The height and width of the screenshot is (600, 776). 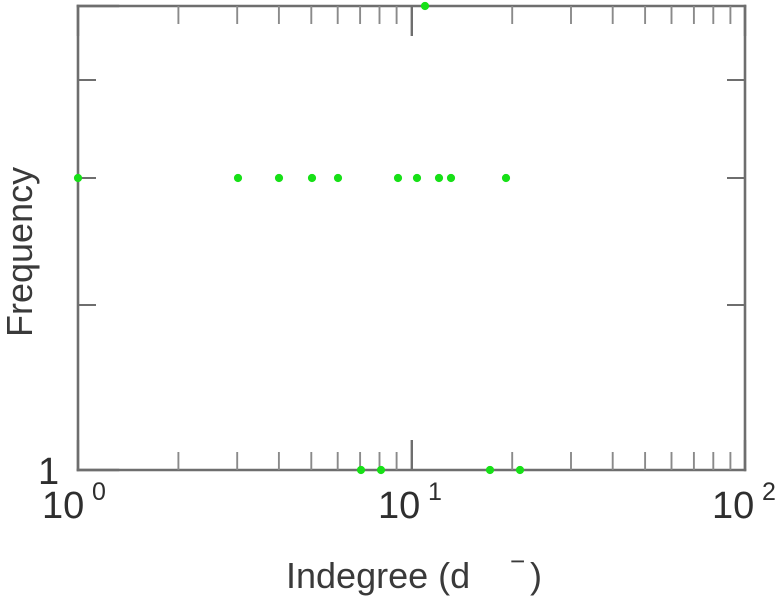 What do you see at coordinates (769, 492) in the screenshot?
I see `x-tick-exponent-2: 2` at bounding box center [769, 492].